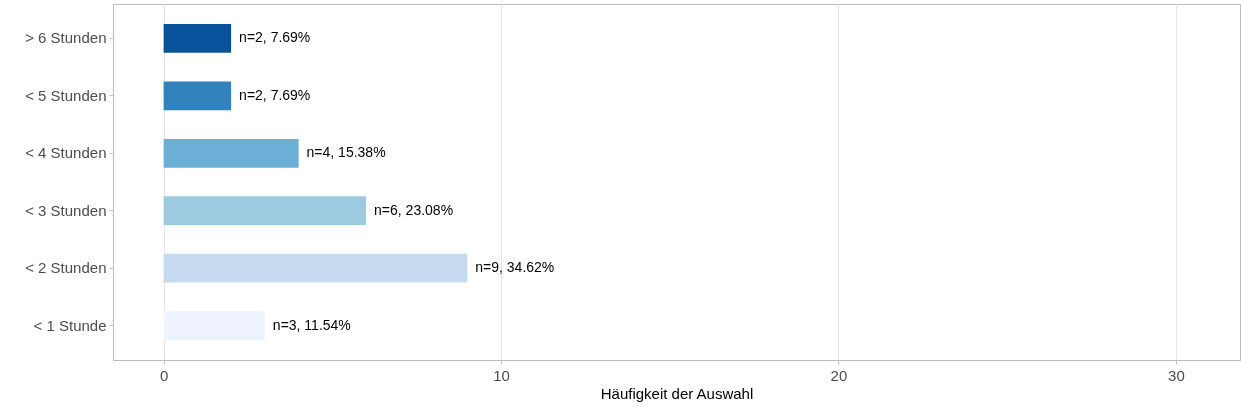 This screenshot has width=1241, height=407. What do you see at coordinates (66, 153) in the screenshot?
I see `y-tick-label: < 4 Stunden` at bounding box center [66, 153].